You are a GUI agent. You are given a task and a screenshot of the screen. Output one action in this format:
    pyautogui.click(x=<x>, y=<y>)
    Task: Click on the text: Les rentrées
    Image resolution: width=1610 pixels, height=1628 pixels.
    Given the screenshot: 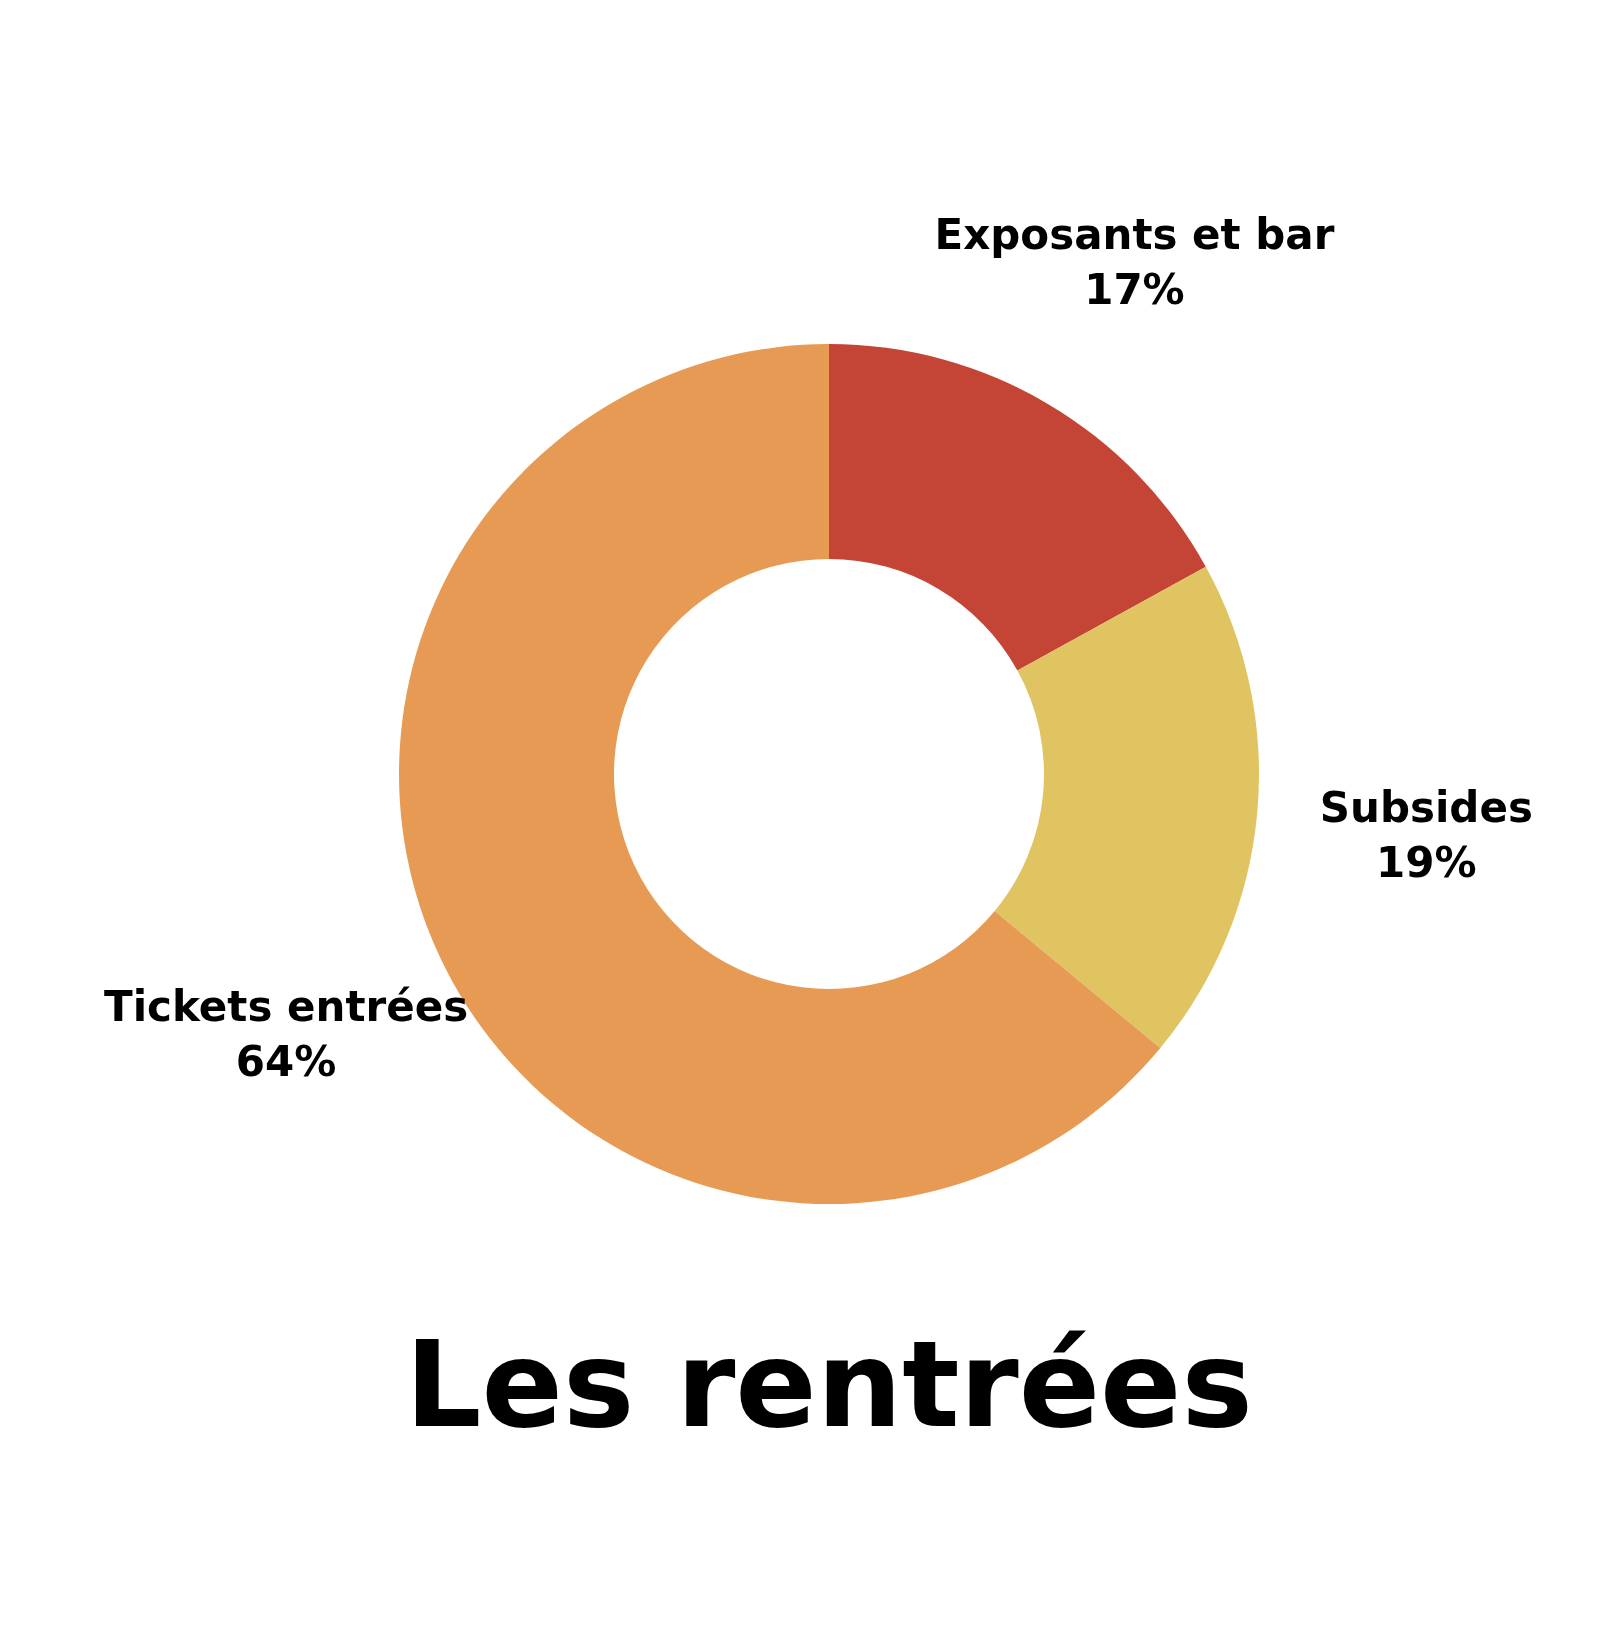 What is the action you would take?
    pyautogui.click(x=829, y=1384)
    